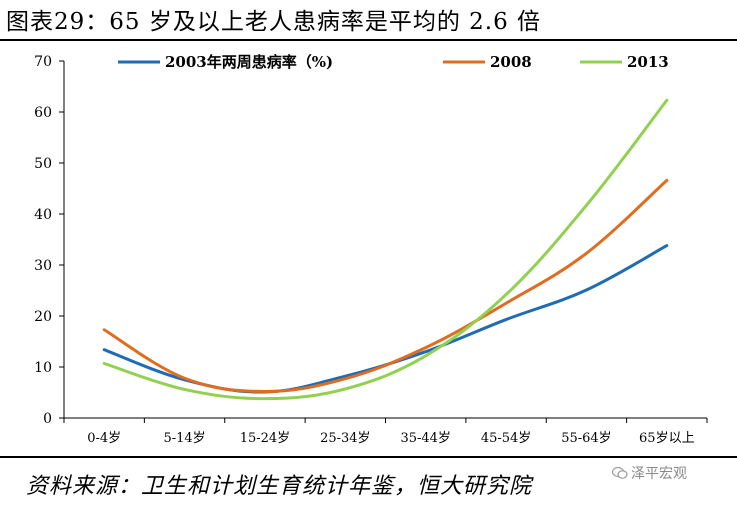 This screenshot has height=505, width=737. I want to click on chart-legend: 2003年两周患病率（%) 2008 2013, so click(393, 62).